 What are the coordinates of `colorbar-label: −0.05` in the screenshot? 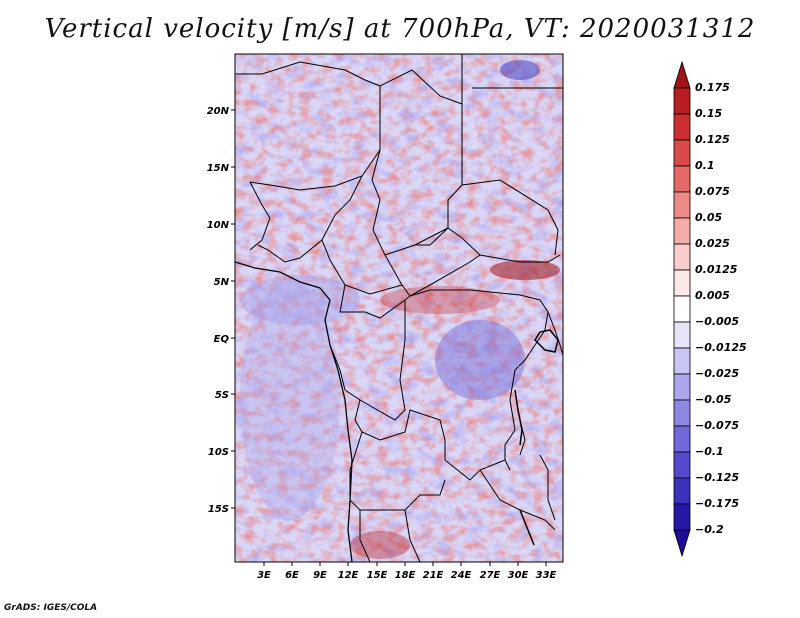 It's located at (713, 399).